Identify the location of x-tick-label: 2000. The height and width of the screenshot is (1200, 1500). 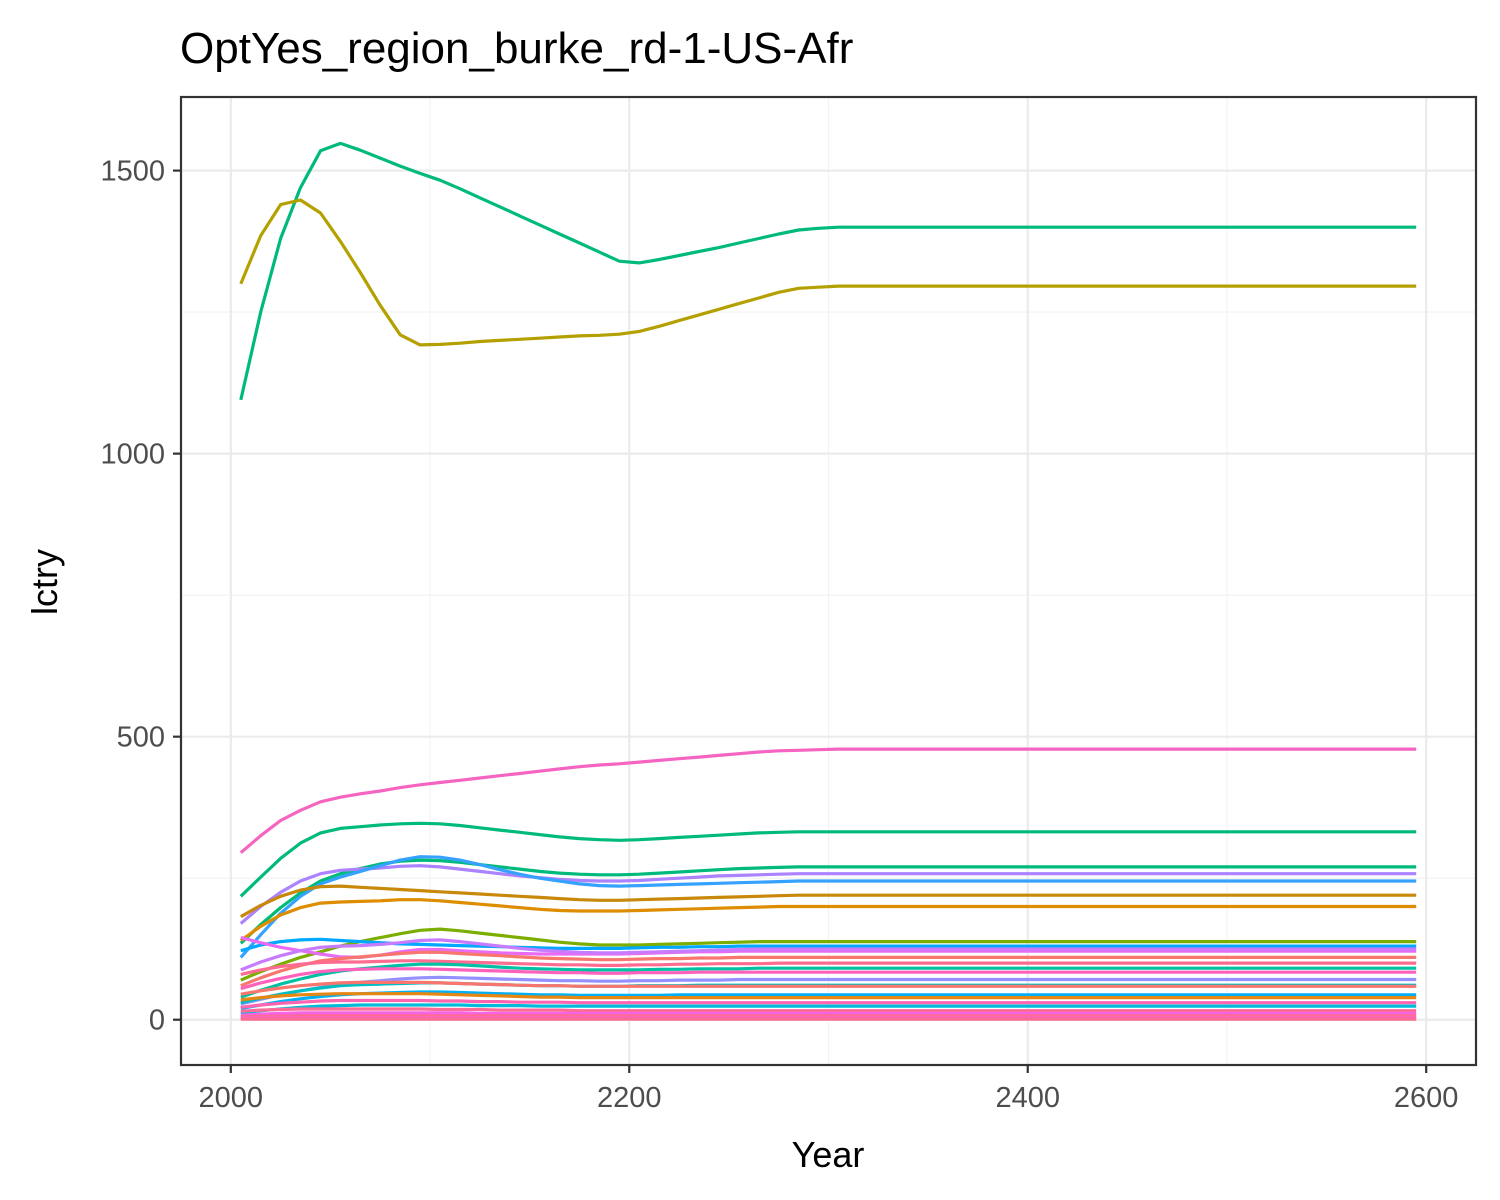
(231, 1098).